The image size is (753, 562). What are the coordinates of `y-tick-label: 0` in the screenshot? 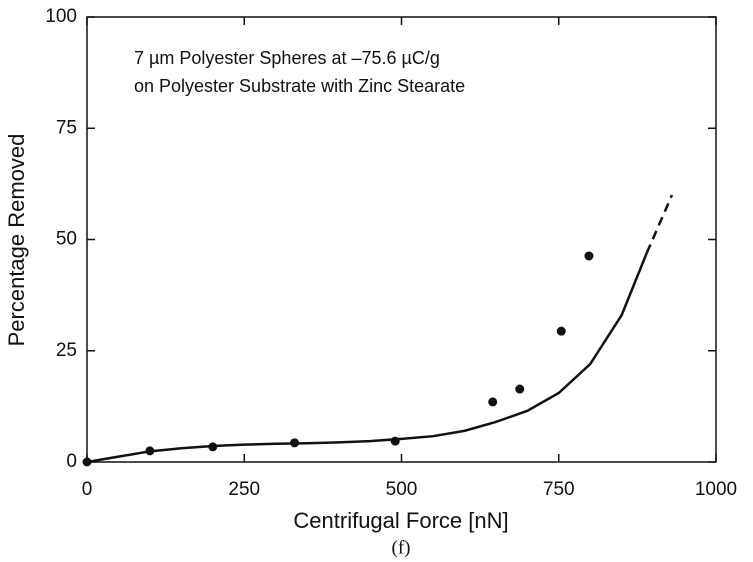 It's located at (71, 461).